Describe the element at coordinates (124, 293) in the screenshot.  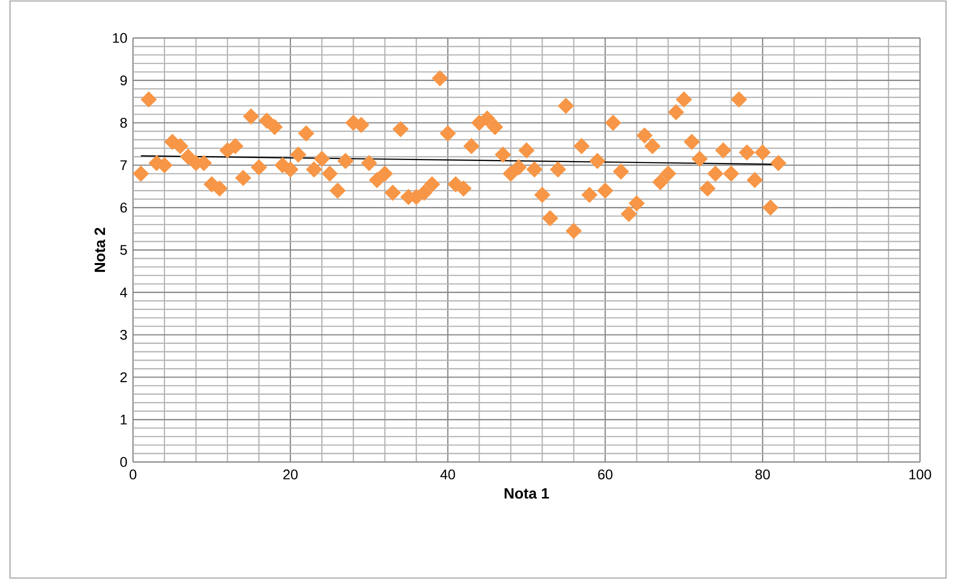
I see `y-tick-label: 4` at that location.